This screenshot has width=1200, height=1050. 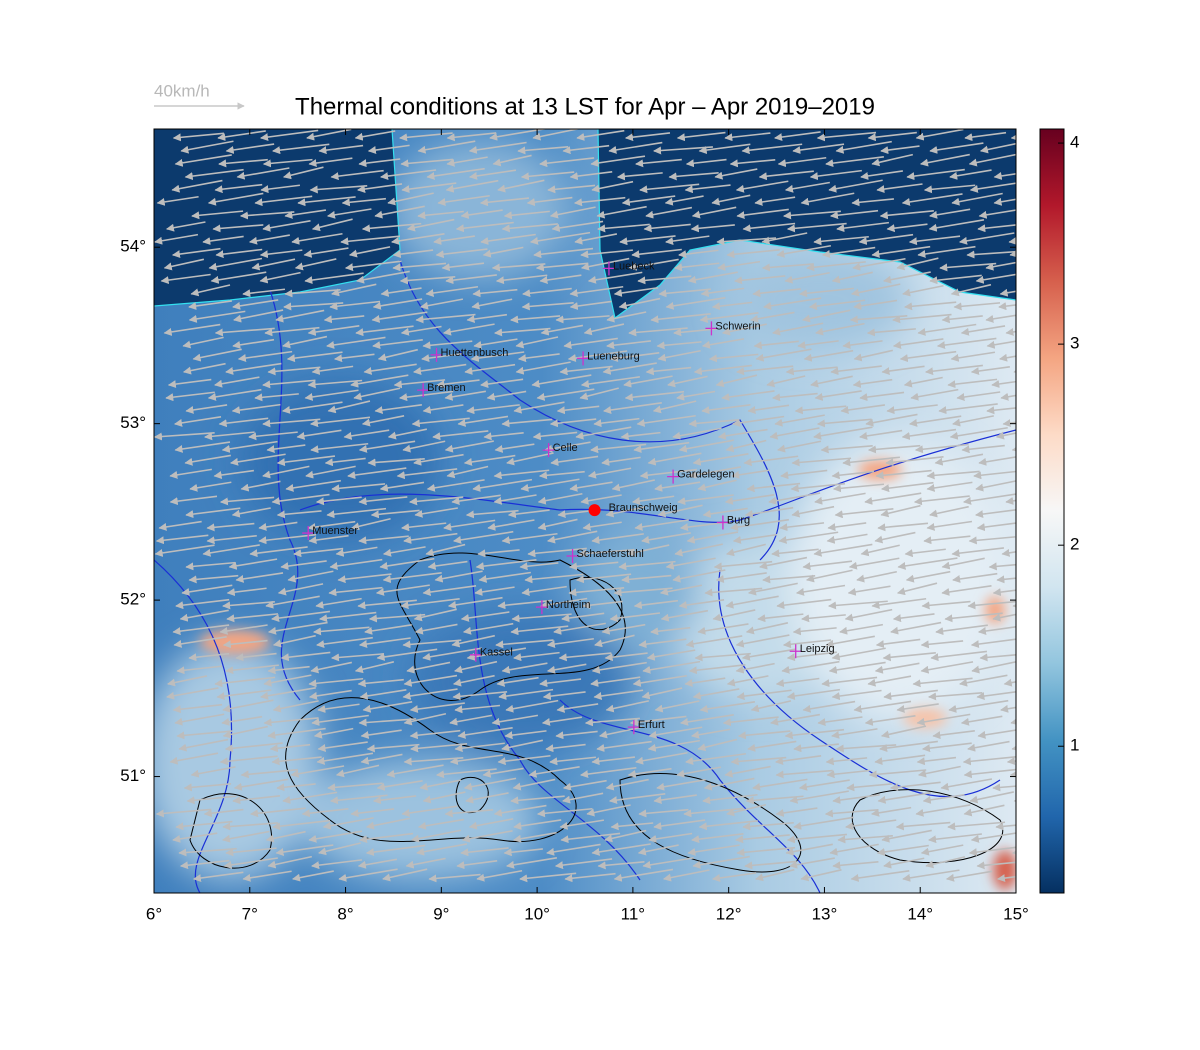 What do you see at coordinates (920, 913) in the screenshot?
I see `x-tick-label: 14°` at bounding box center [920, 913].